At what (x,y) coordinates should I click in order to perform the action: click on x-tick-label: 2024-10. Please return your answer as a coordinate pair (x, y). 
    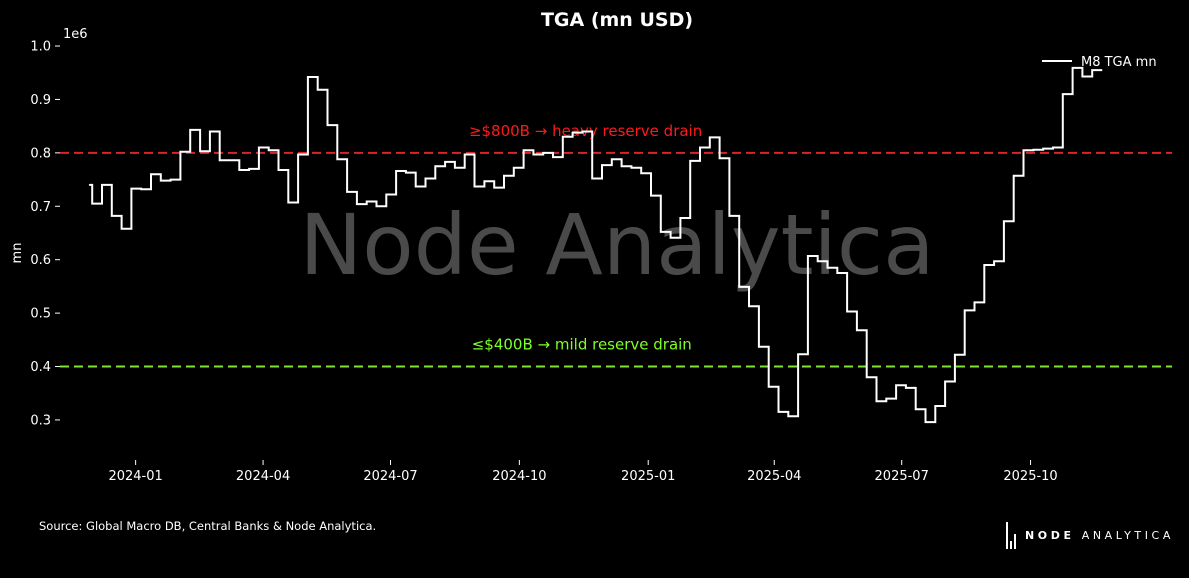
    Looking at the image, I should click on (519, 476).